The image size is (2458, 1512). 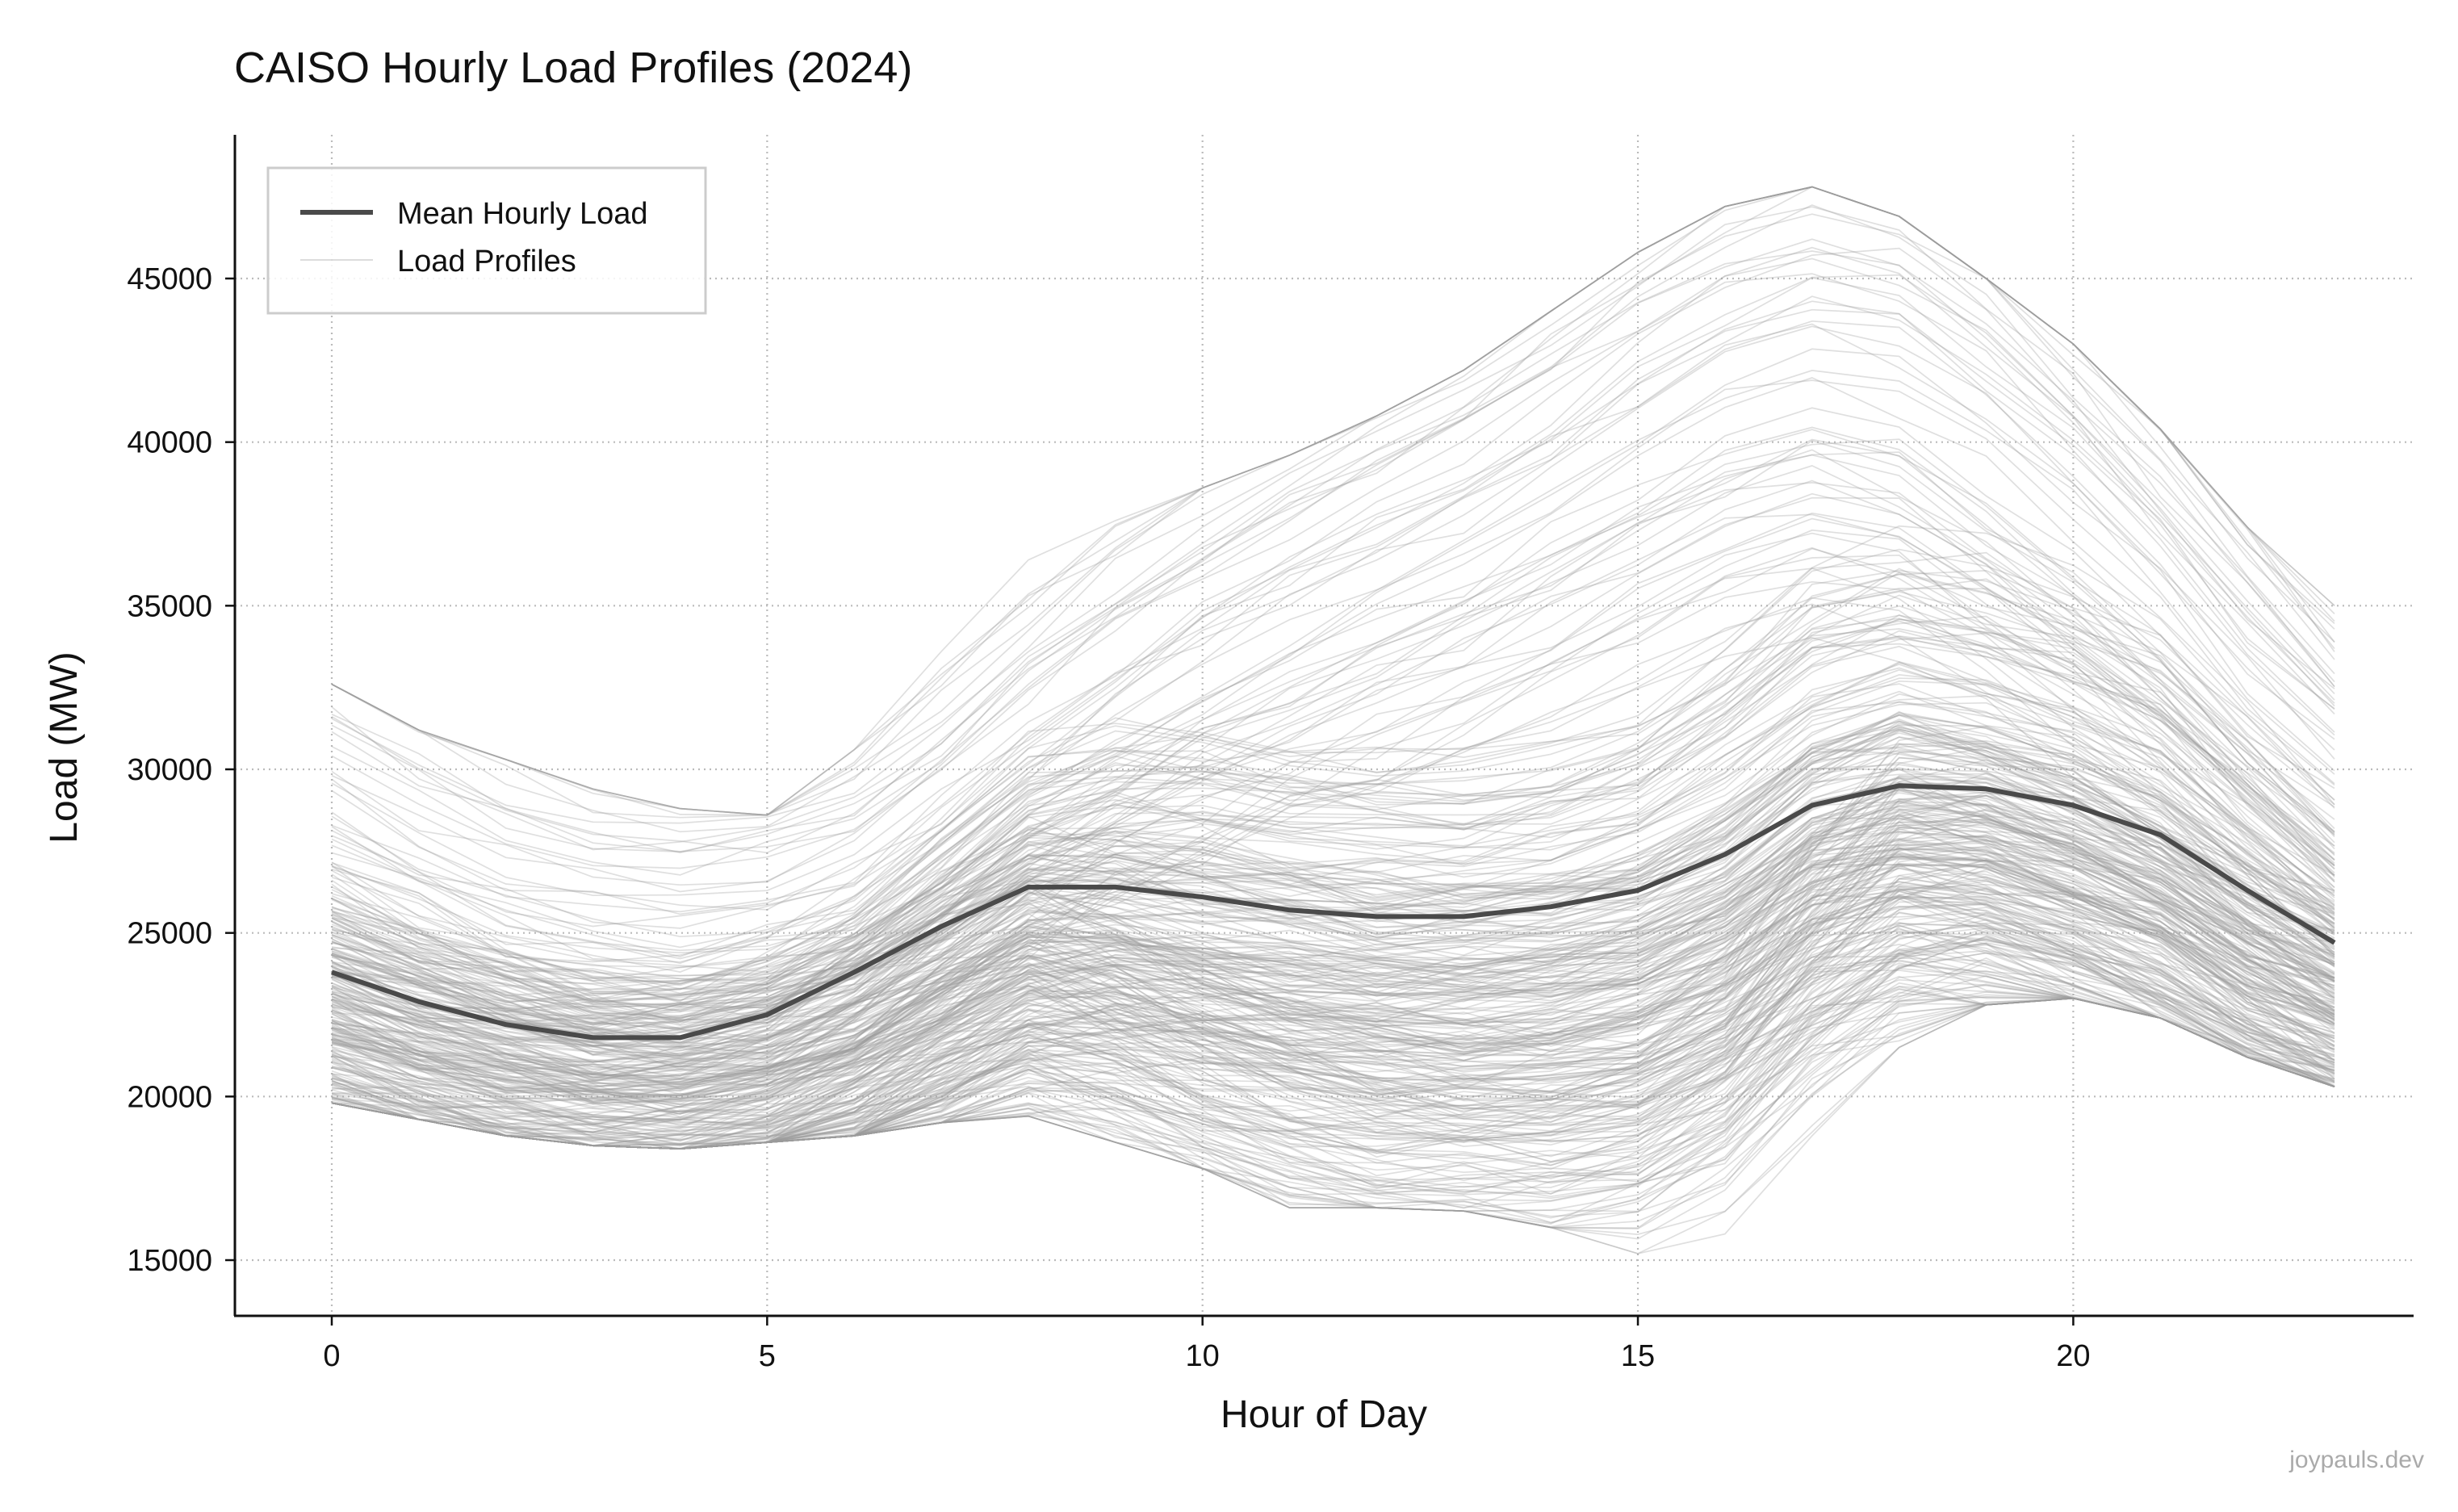 I want to click on y-tick-label: 35000, so click(x=169, y=606).